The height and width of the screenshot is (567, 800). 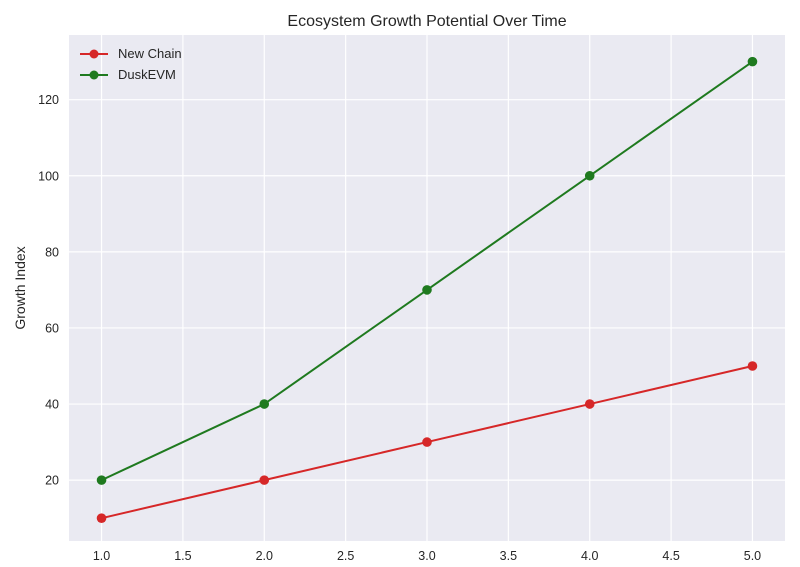 What do you see at coordinates (94, 75) in the screenshot?
I see `legend-marker-duskevm` at bounding box center [94, 75].